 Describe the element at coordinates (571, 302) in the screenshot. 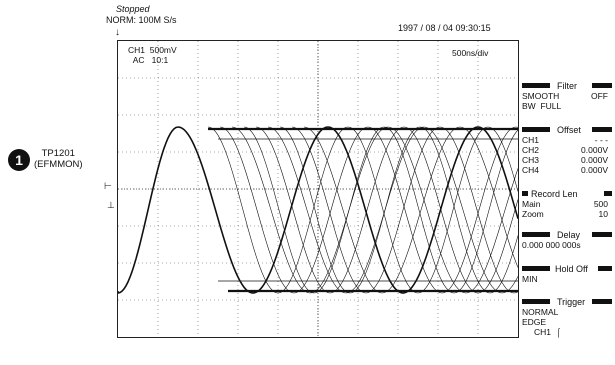

I see `trigger-title: Trigger` at that location.